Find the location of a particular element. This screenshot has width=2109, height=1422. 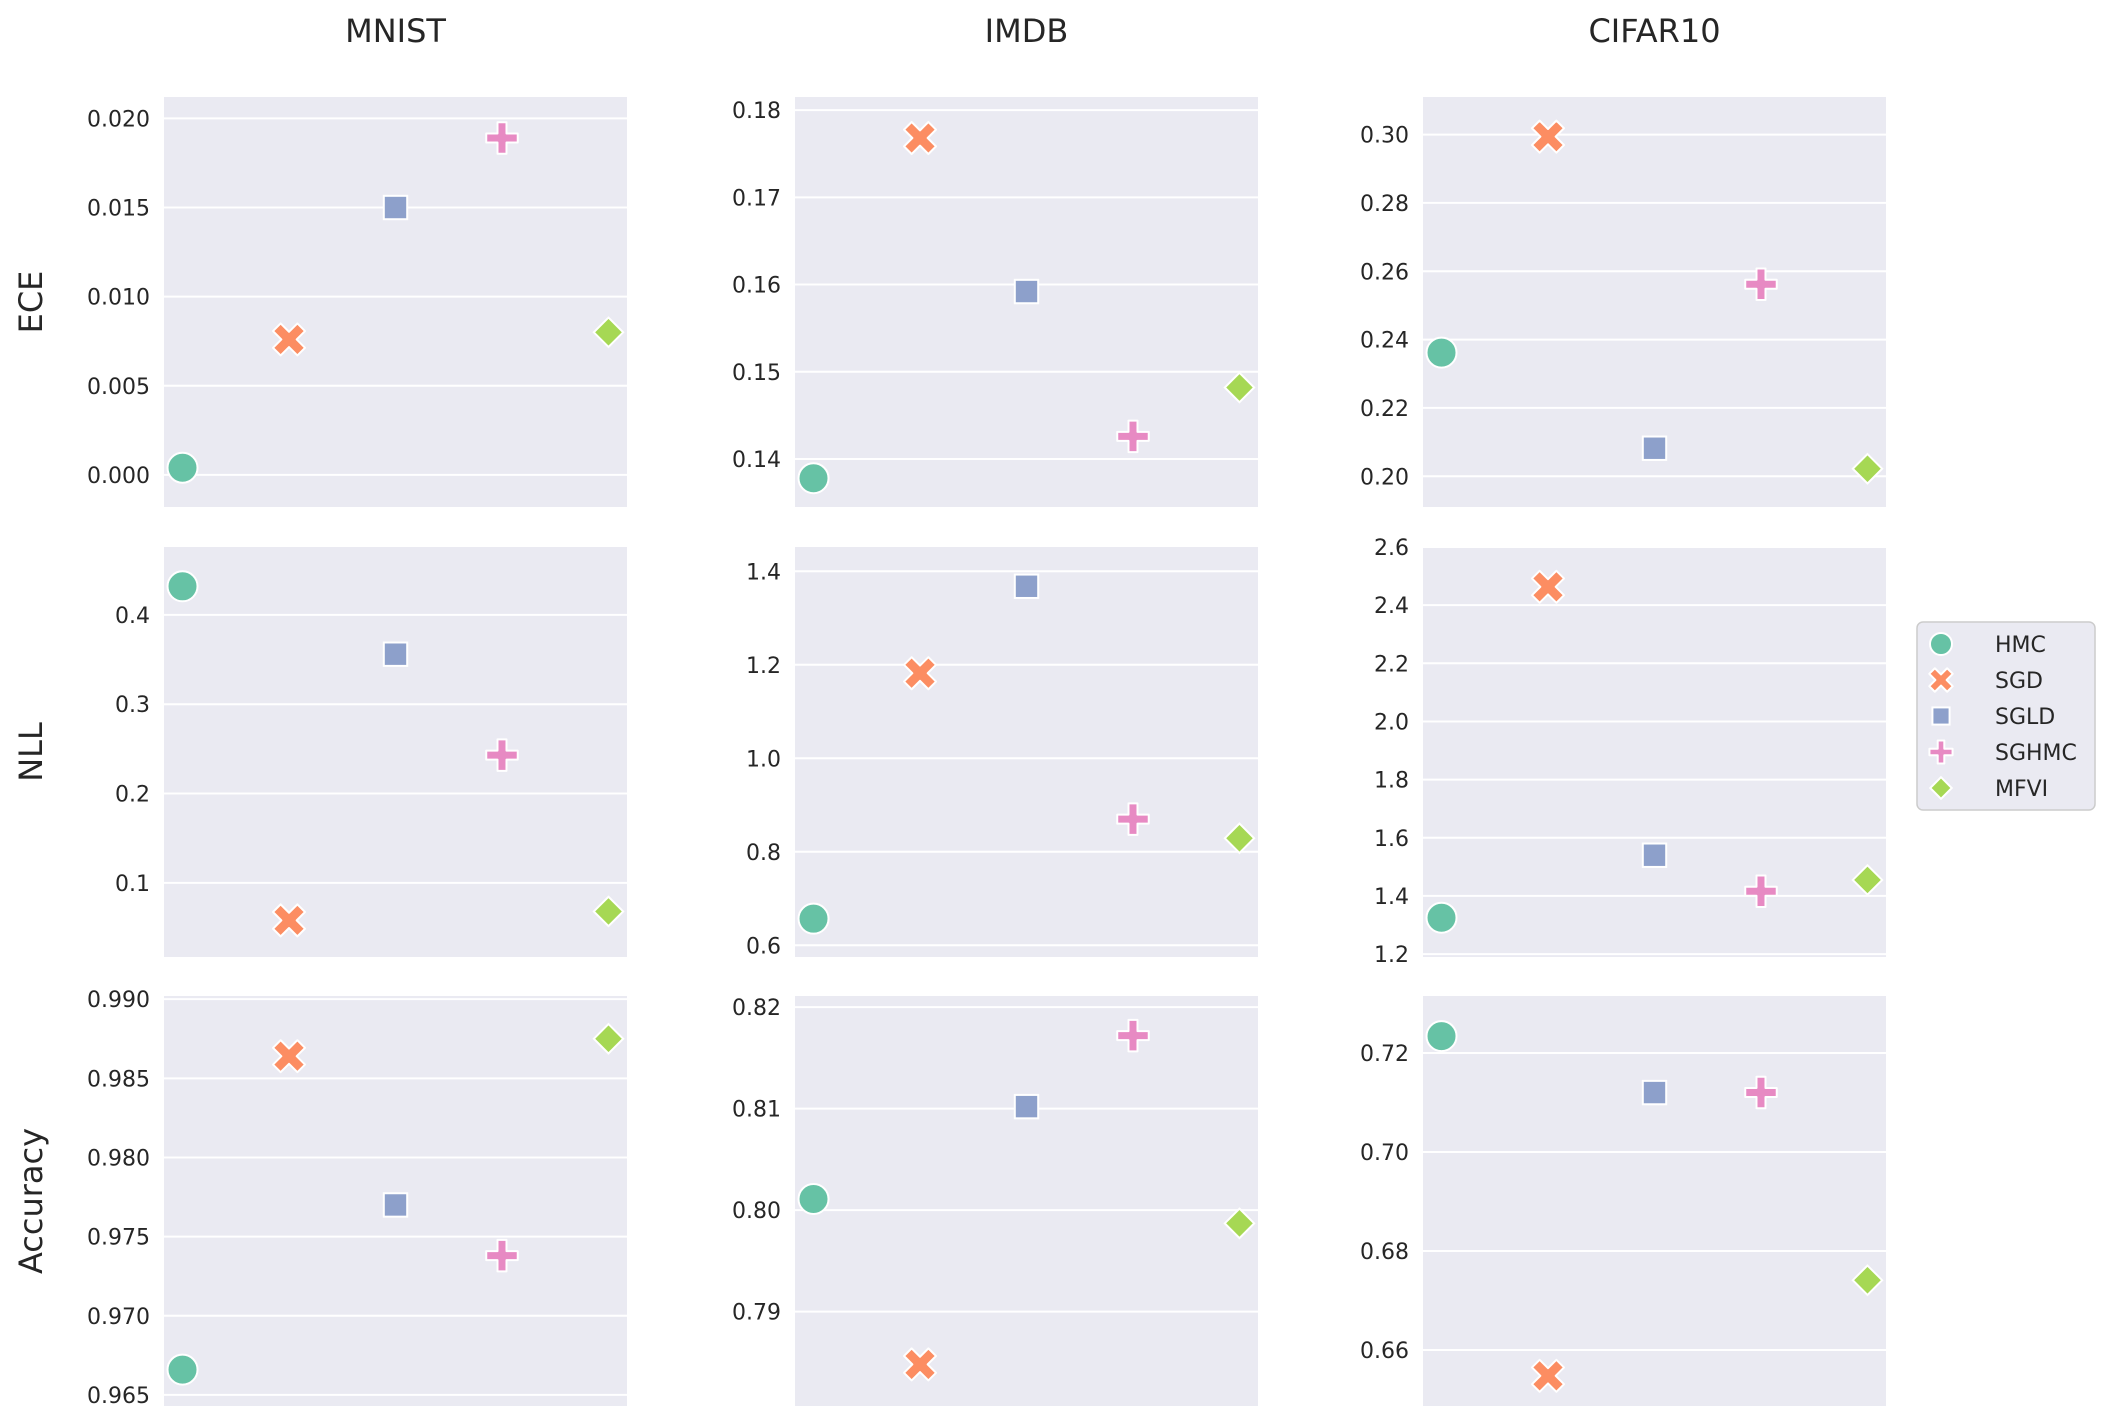

y-tick-label: 1.6 is located at coordinates (1391, 839).